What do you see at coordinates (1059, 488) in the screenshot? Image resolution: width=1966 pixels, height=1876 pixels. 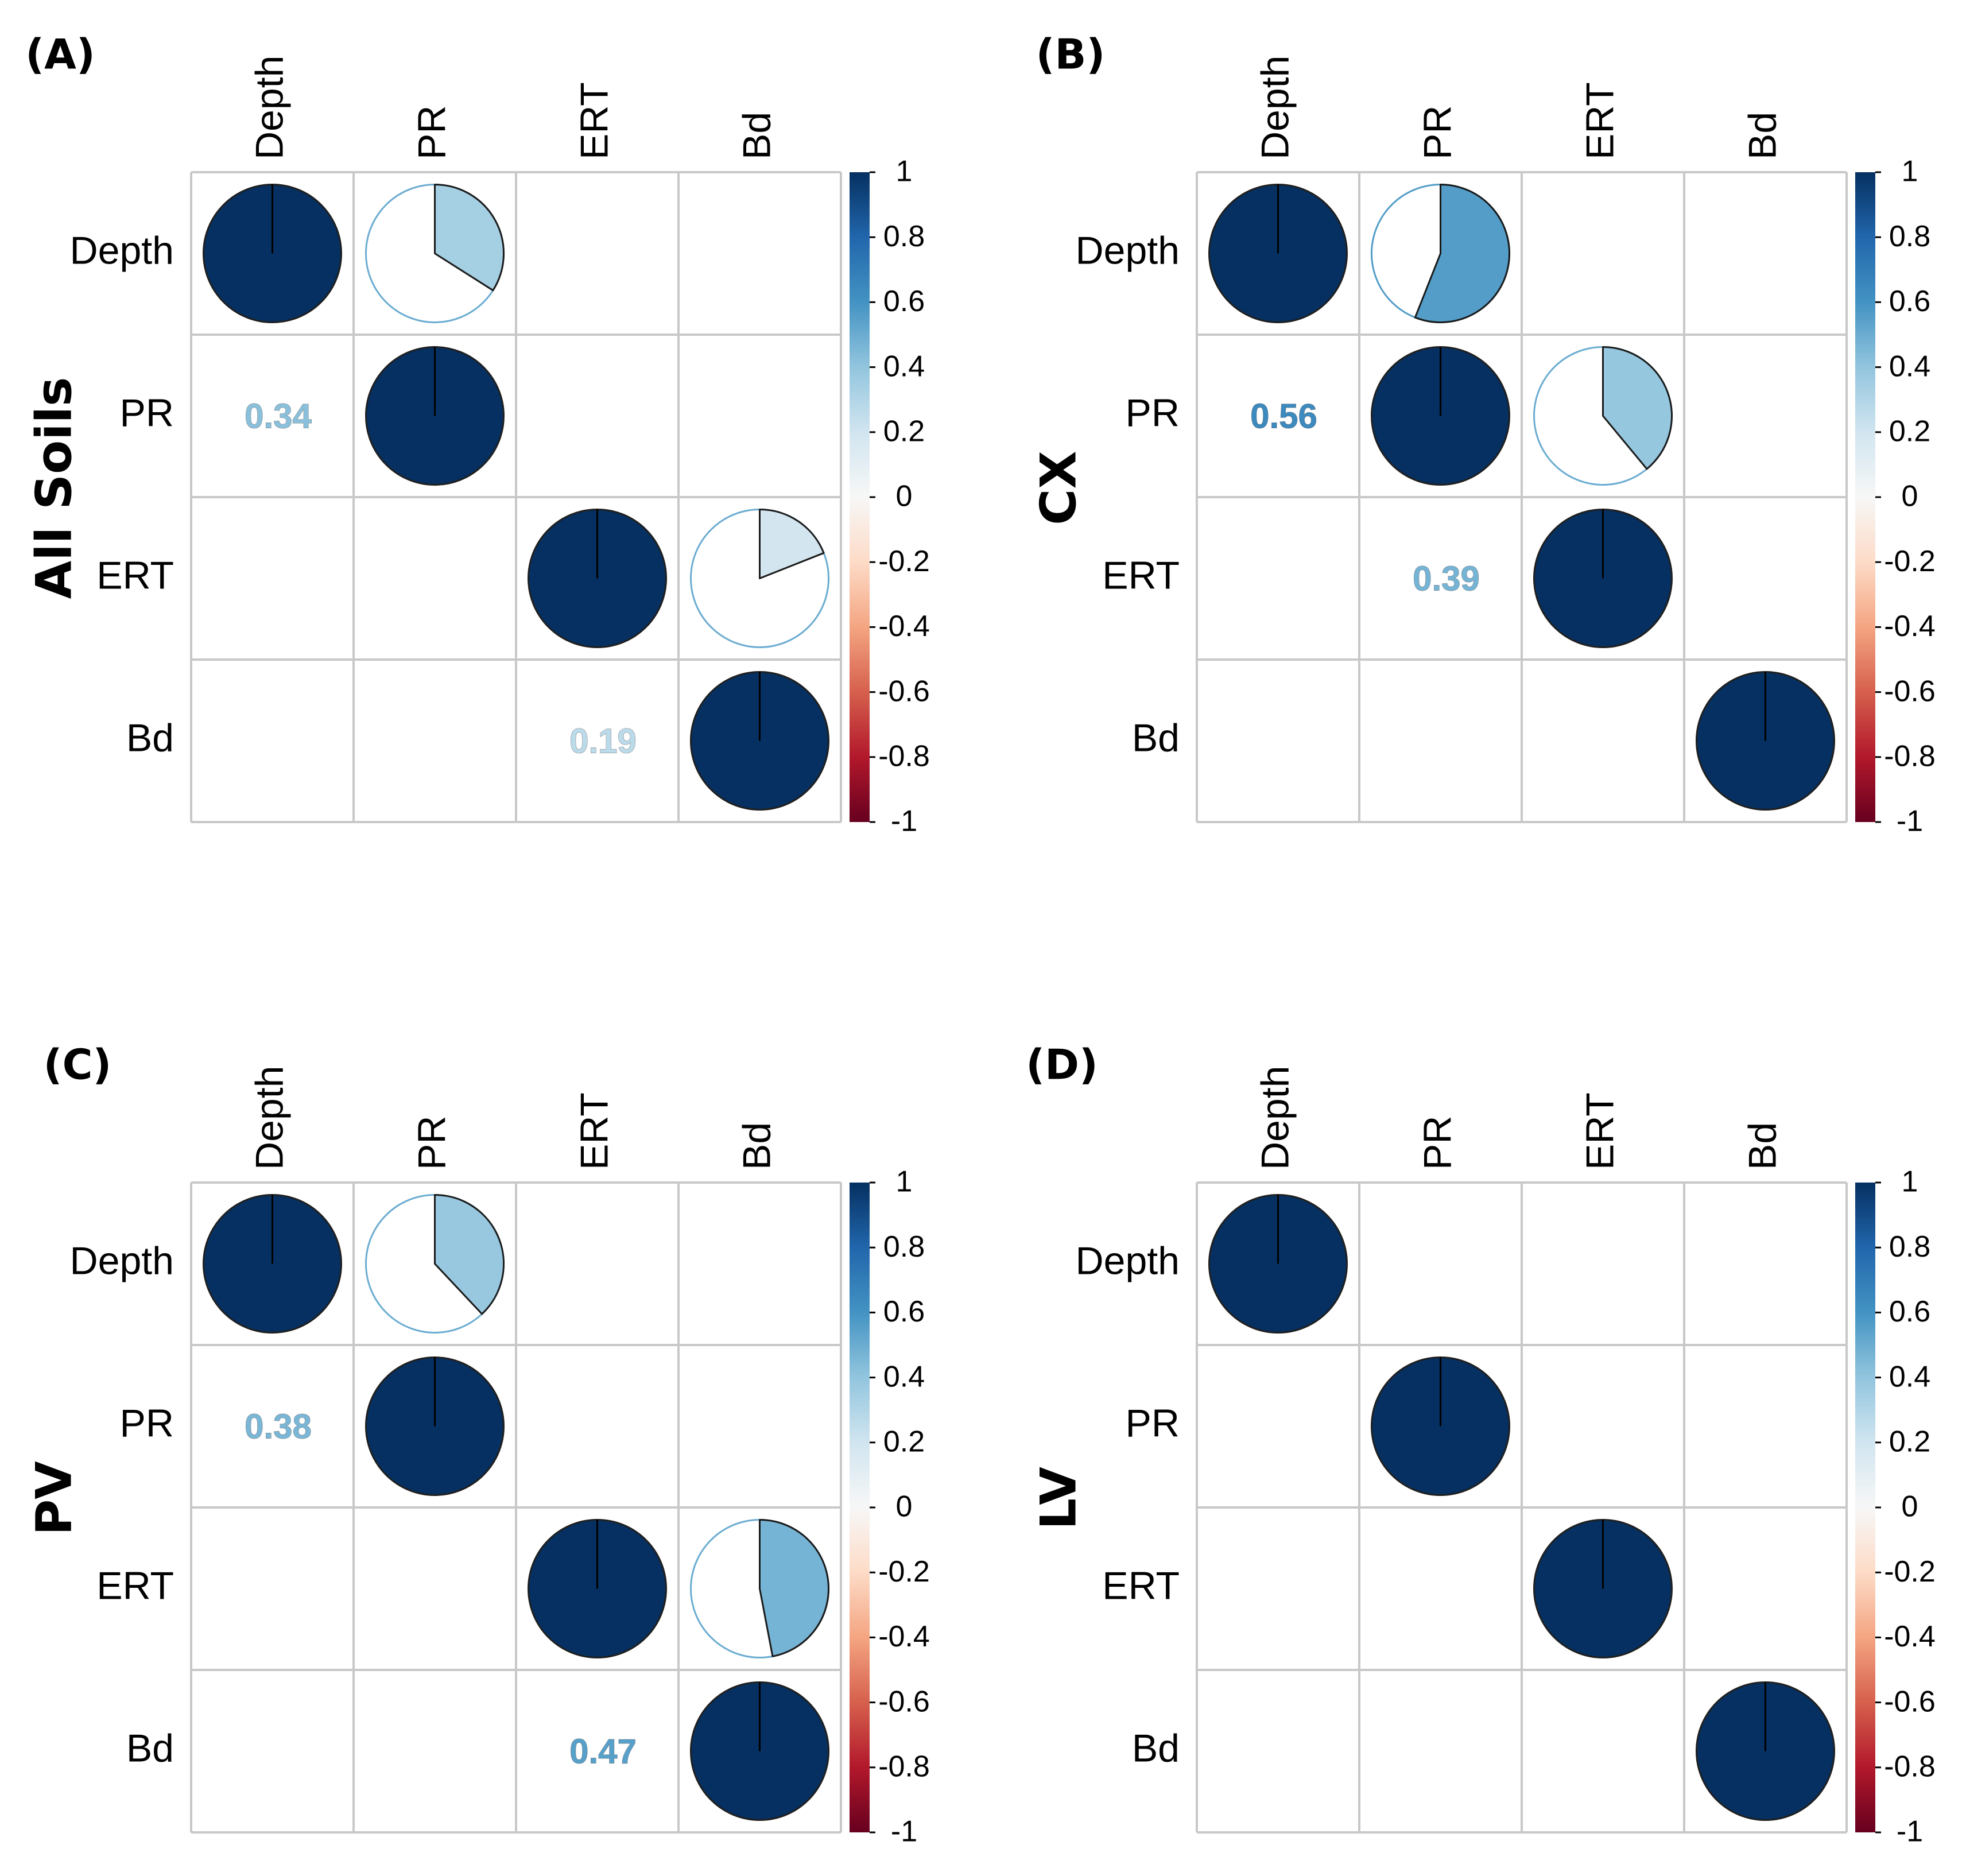 I see `group-label: CX` at bounding box center [1059, 488].